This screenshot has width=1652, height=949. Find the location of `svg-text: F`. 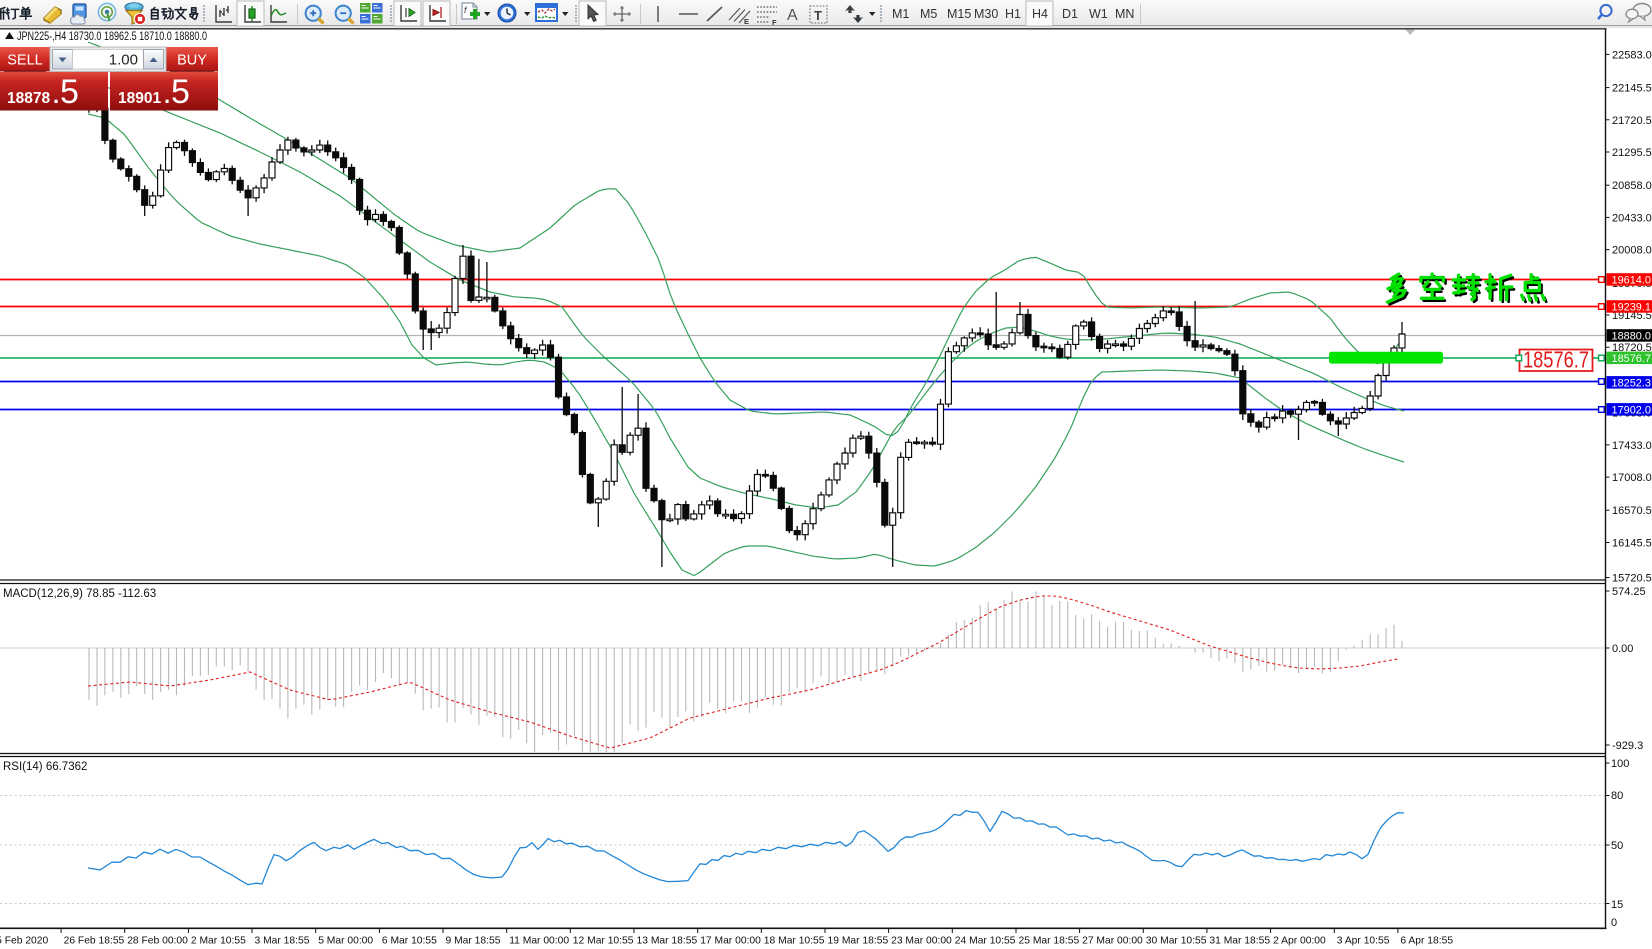

svg-text: F is located at coordinates (774, 22).